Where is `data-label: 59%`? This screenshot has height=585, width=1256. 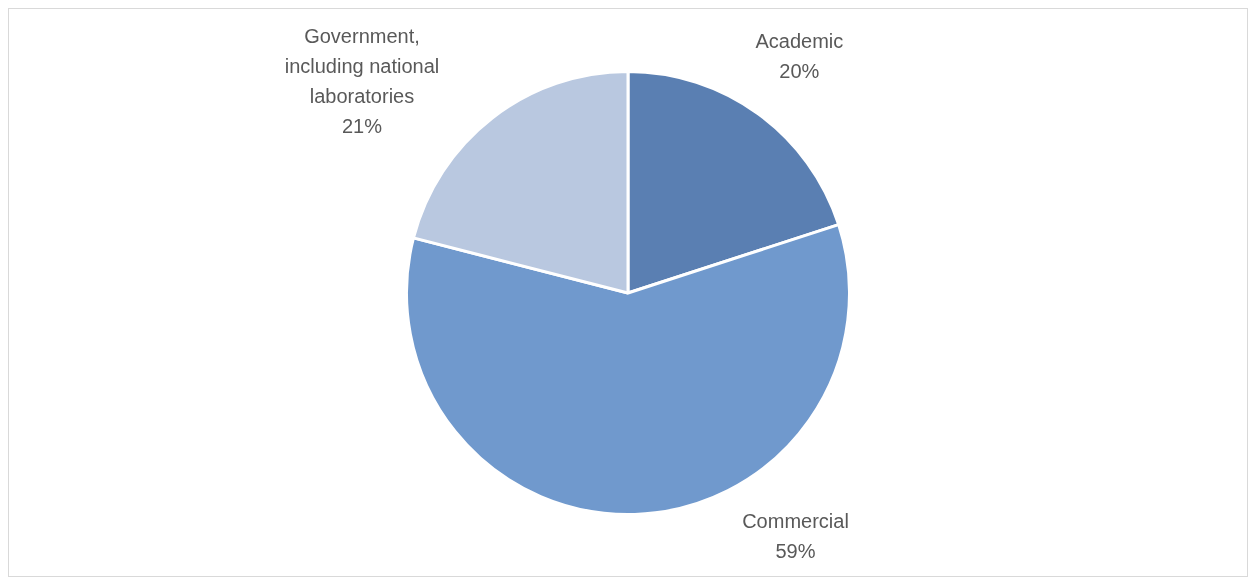 data-label: 59% is located at coordinates (795, 551).